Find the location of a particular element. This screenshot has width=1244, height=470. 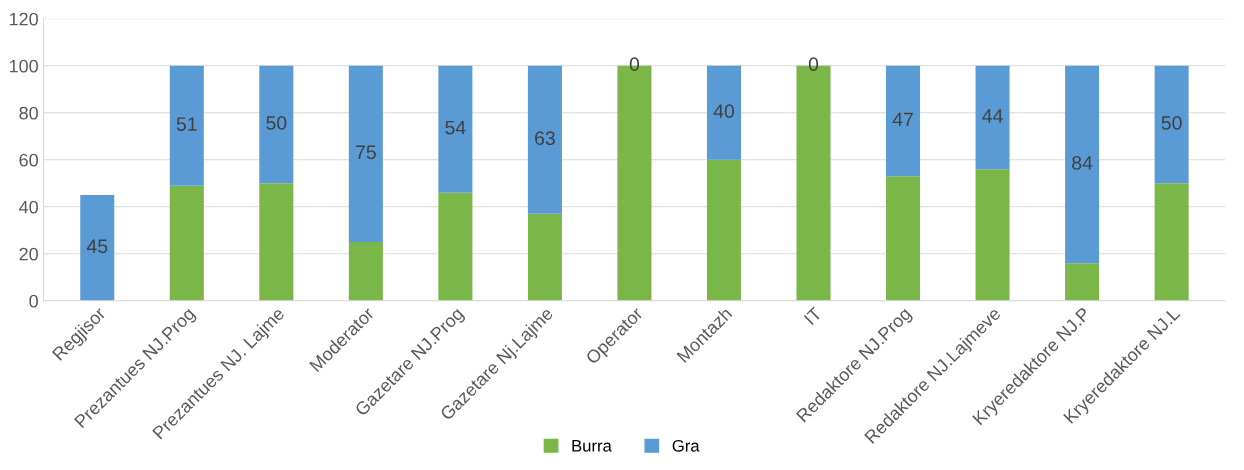

y-tick-label: 0 is located at coordinates (33, 301).